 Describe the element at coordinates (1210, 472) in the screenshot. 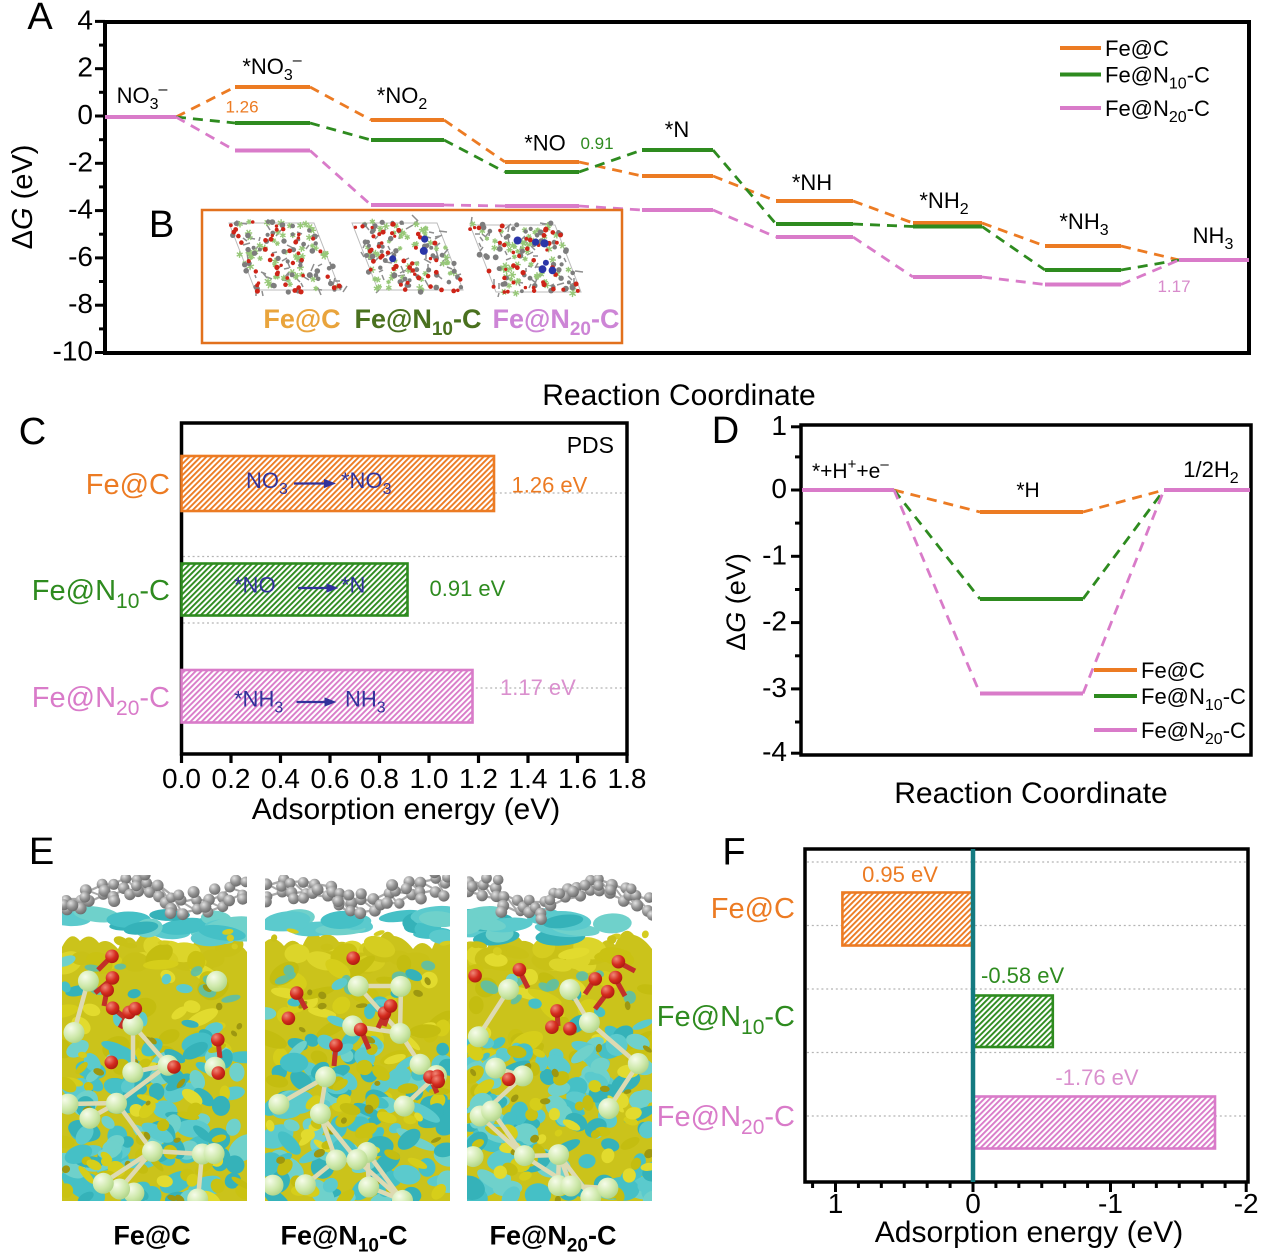

I see `svg-text: 1/2H2` at that location.